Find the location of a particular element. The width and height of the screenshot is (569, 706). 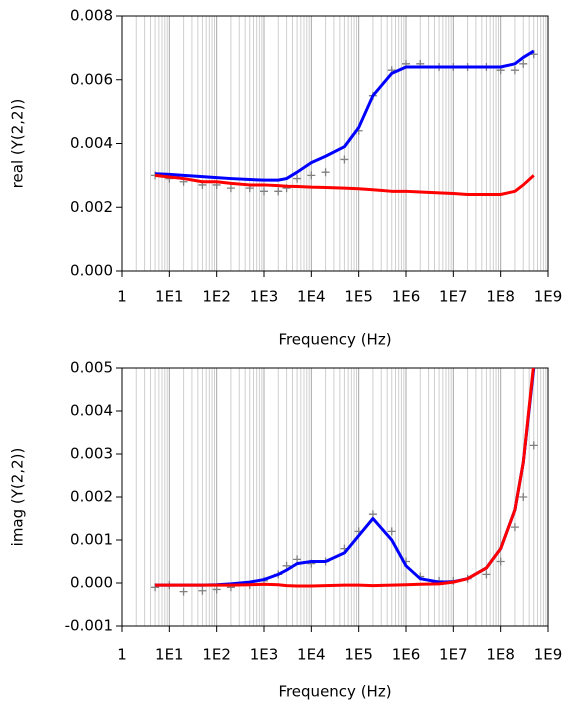

y-tick-label: 0.008 is located at coordinates (91, 16).